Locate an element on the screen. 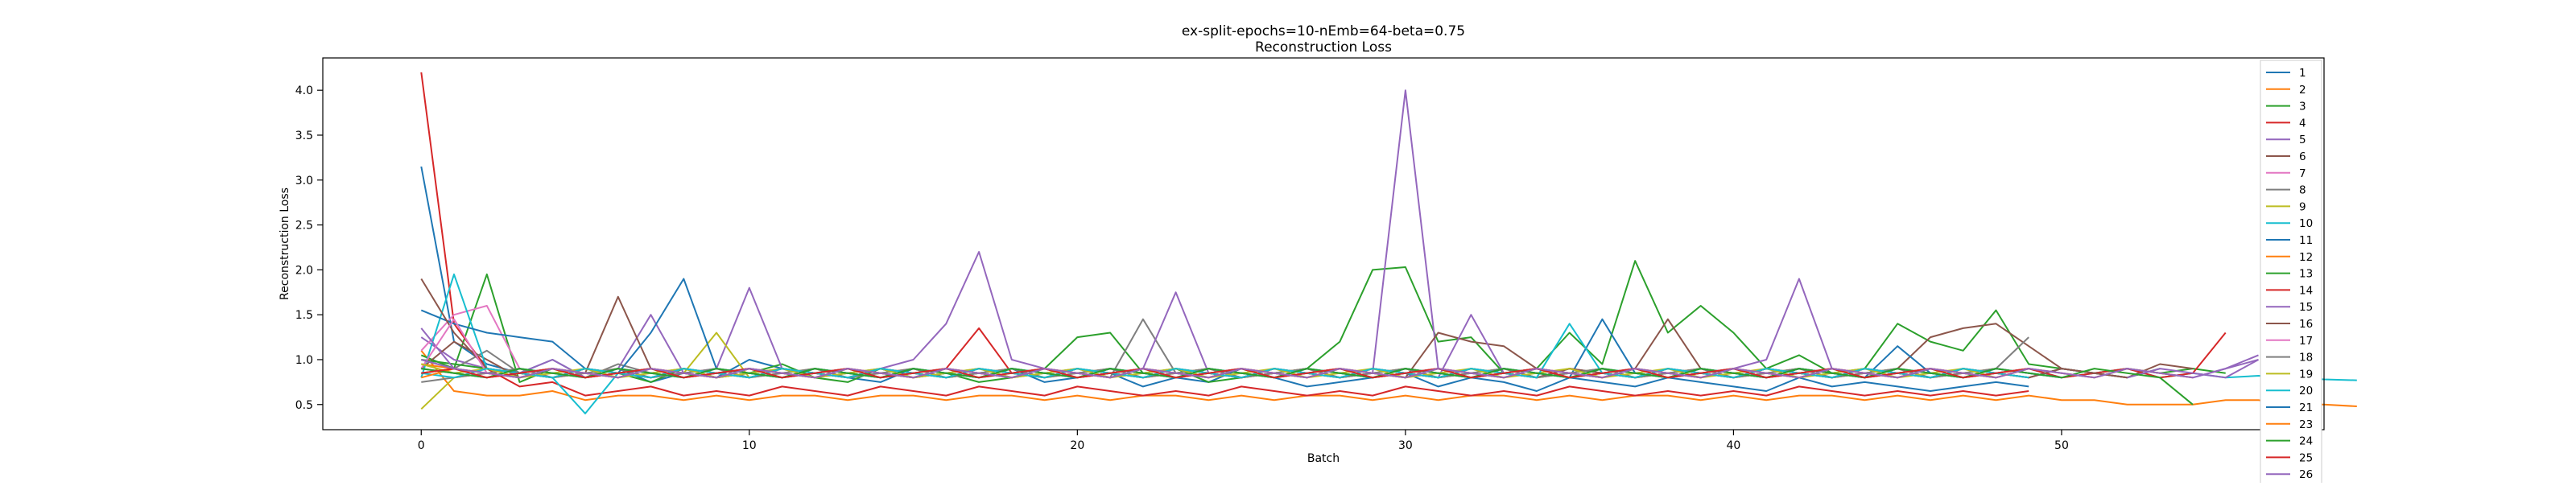  legend-label-23: 23 is located at coordinates (2306, 424).